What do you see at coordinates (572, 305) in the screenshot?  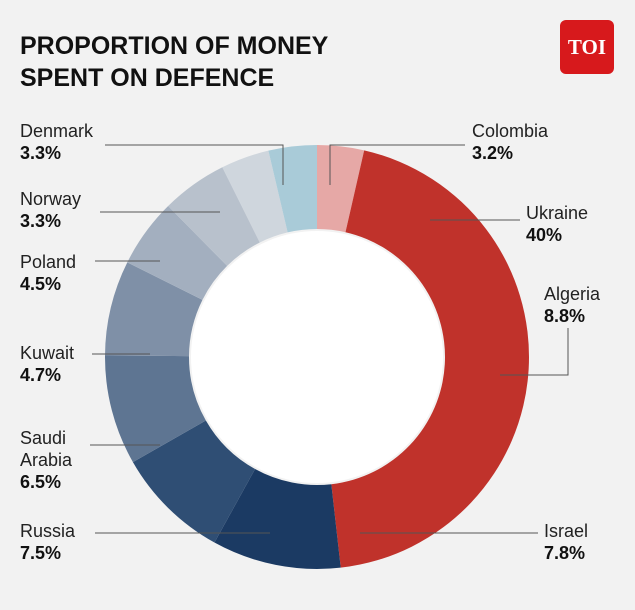 I see `segment-label: Algeria 8.8%` at bounding box center [572, 305].